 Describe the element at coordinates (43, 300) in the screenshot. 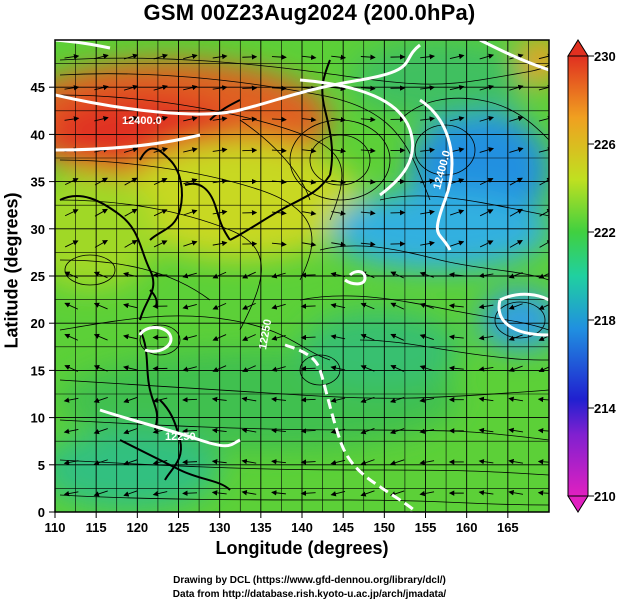

I see `y-axis: 0 5 10 15 20 25 30 35 40 45` at that location.